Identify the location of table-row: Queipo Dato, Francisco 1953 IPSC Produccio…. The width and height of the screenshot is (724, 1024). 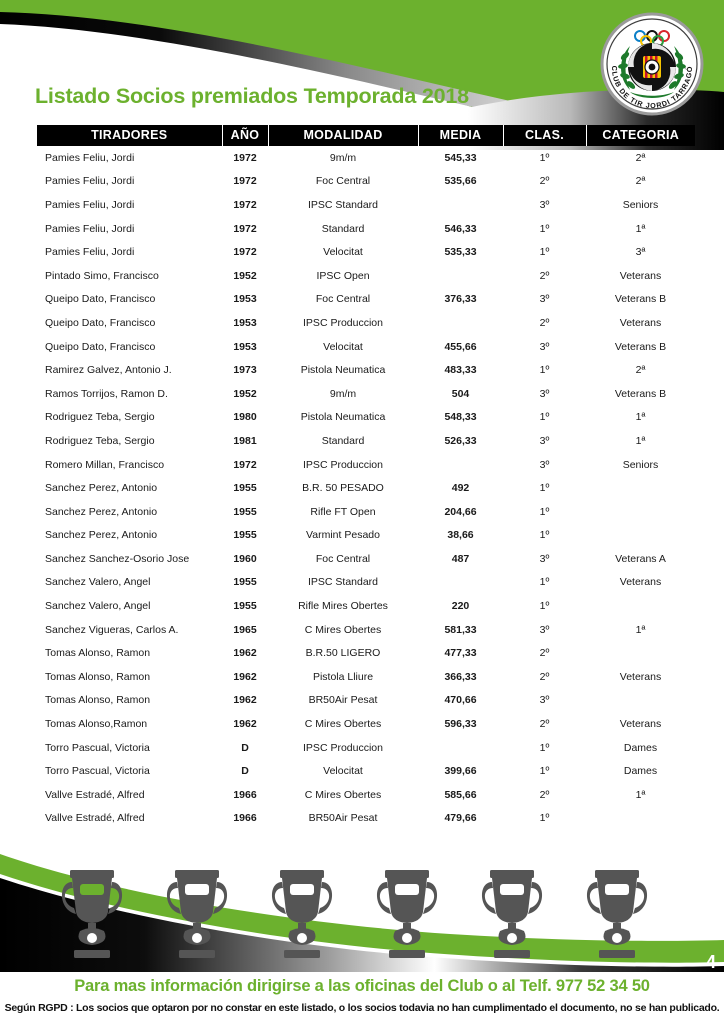
(366, 323).